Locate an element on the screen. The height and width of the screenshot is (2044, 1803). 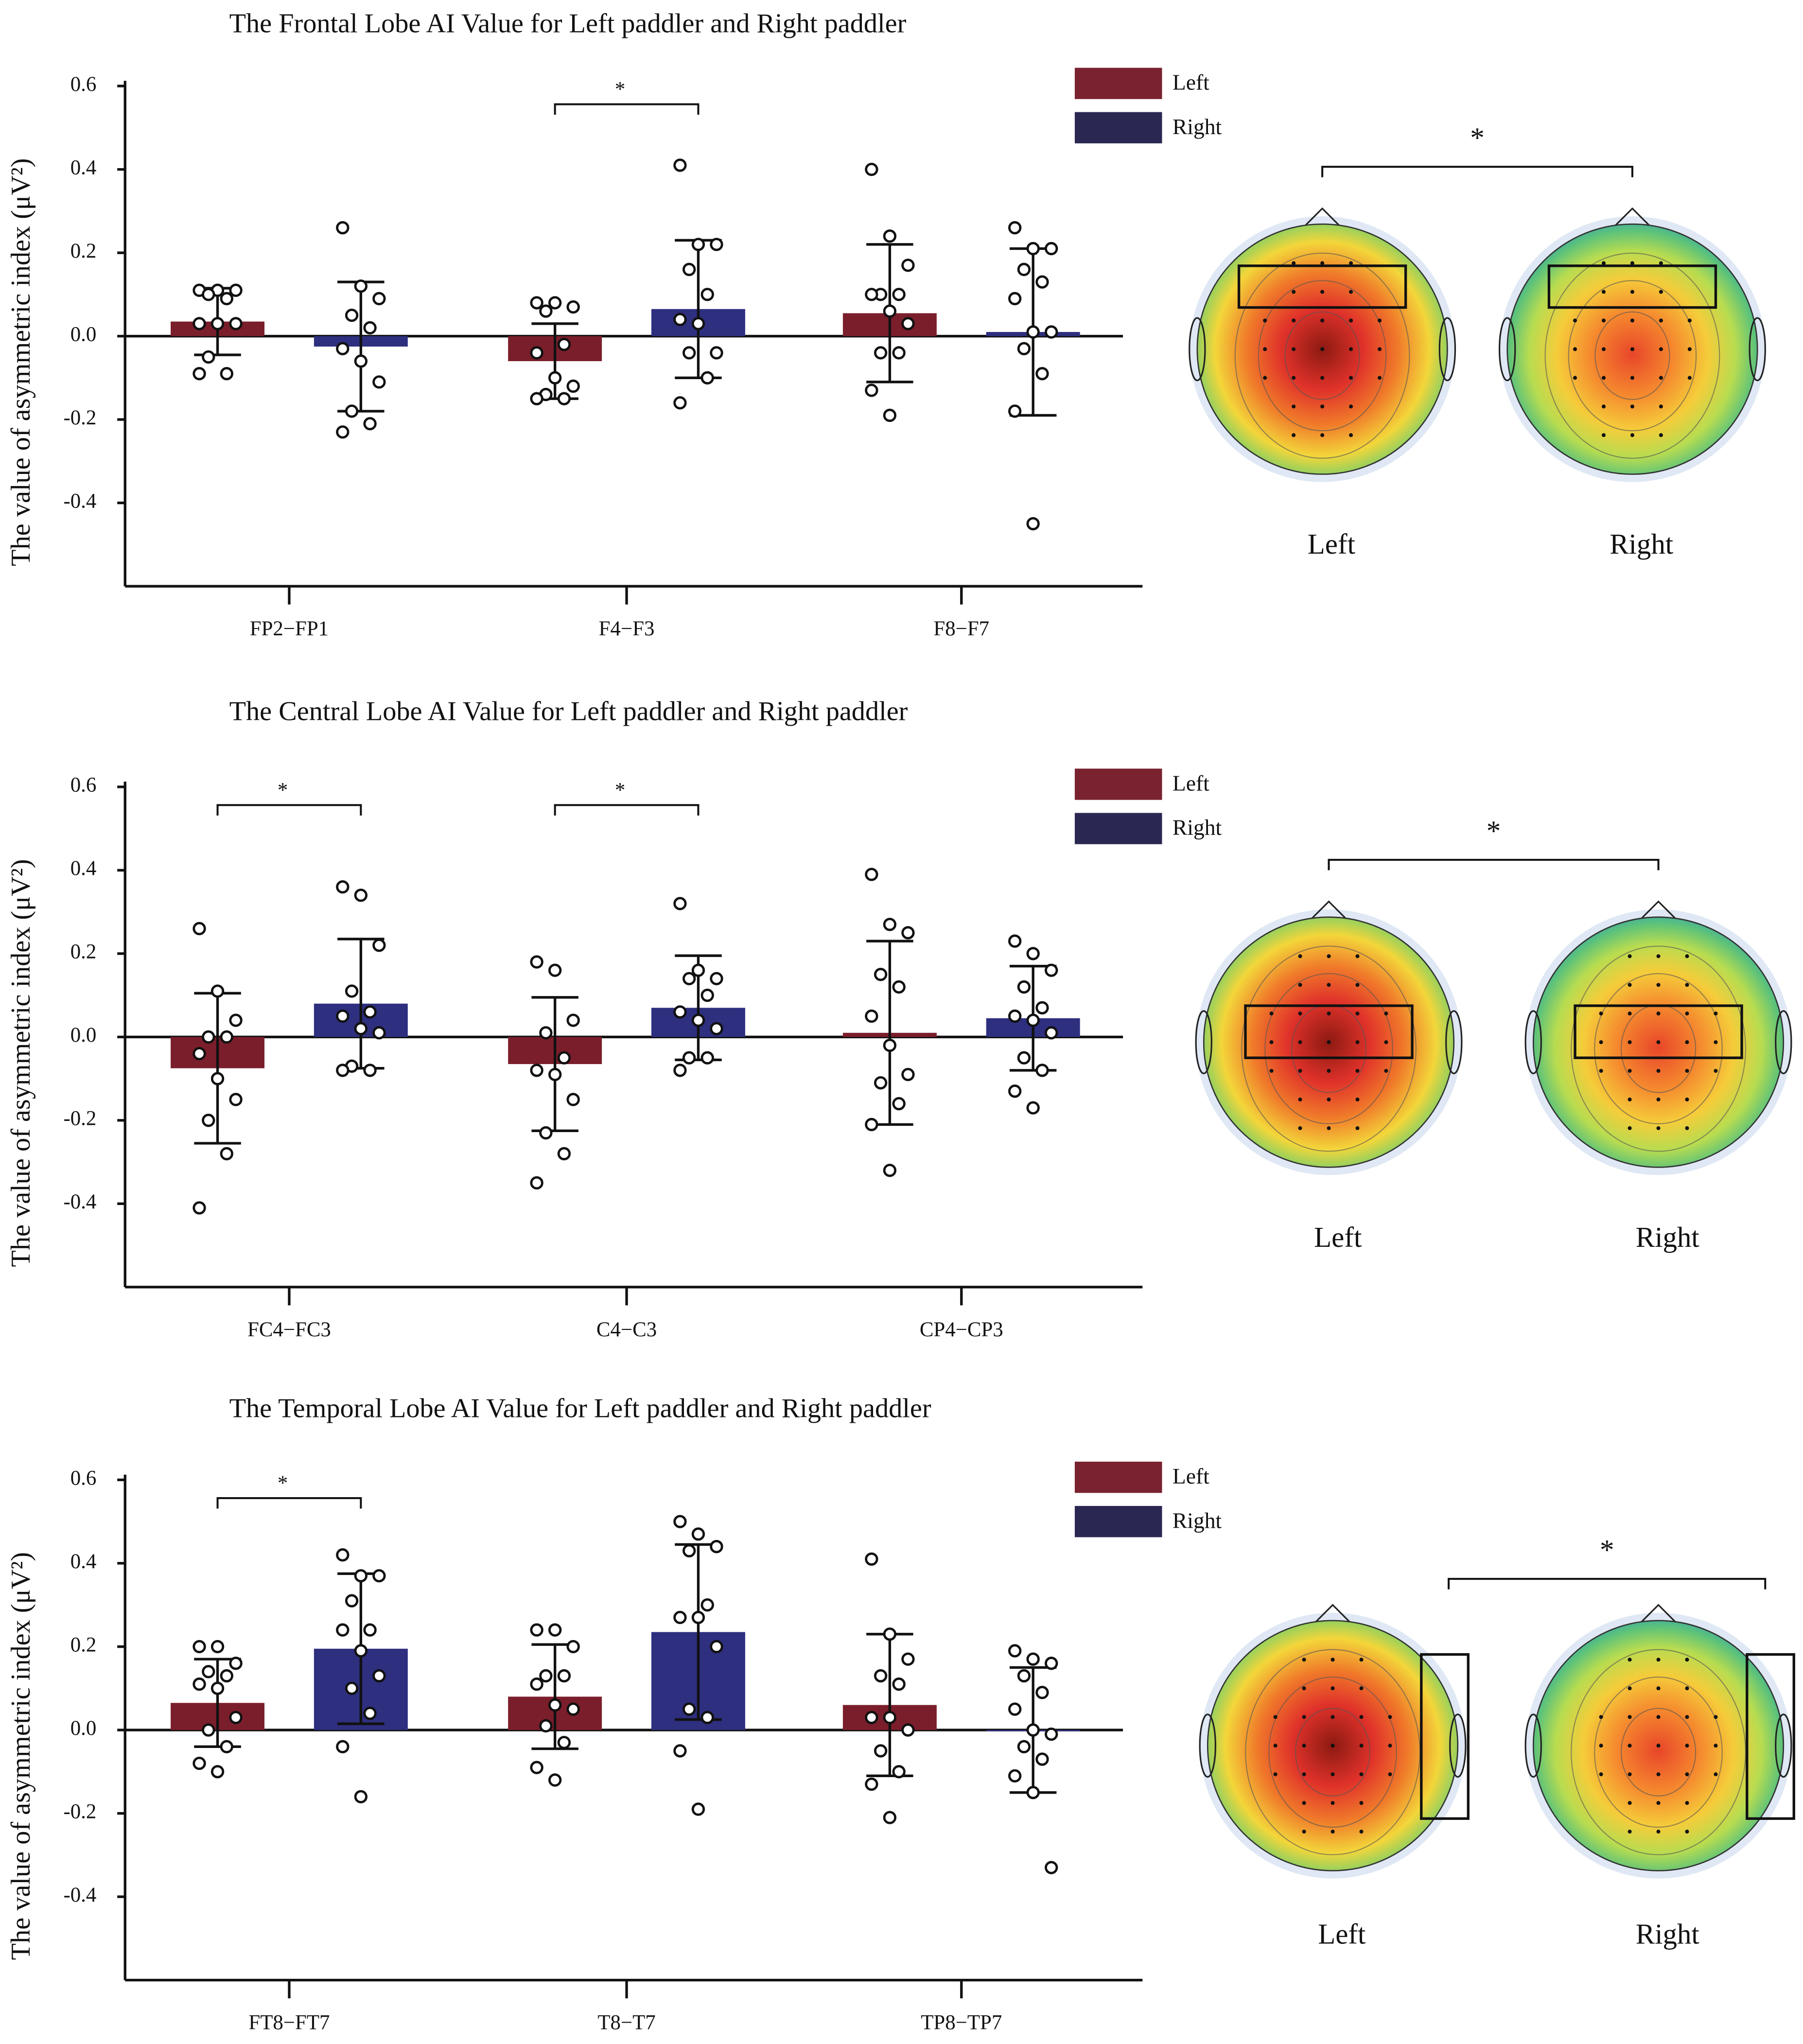
topomap-label: Left is located at coordinates (1342, 1934).